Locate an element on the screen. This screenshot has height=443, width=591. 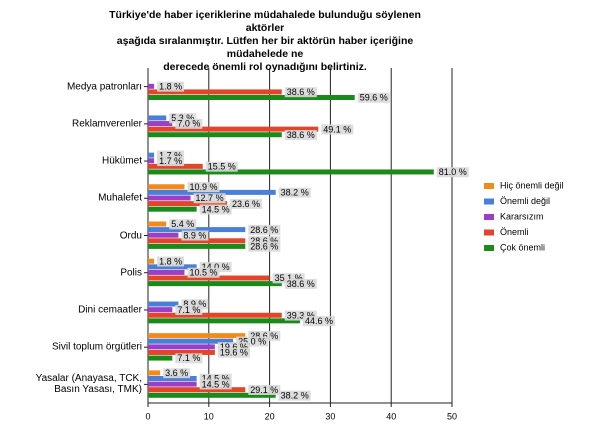
data-label-text: 19.6 % is located at coordinates (234, 347).